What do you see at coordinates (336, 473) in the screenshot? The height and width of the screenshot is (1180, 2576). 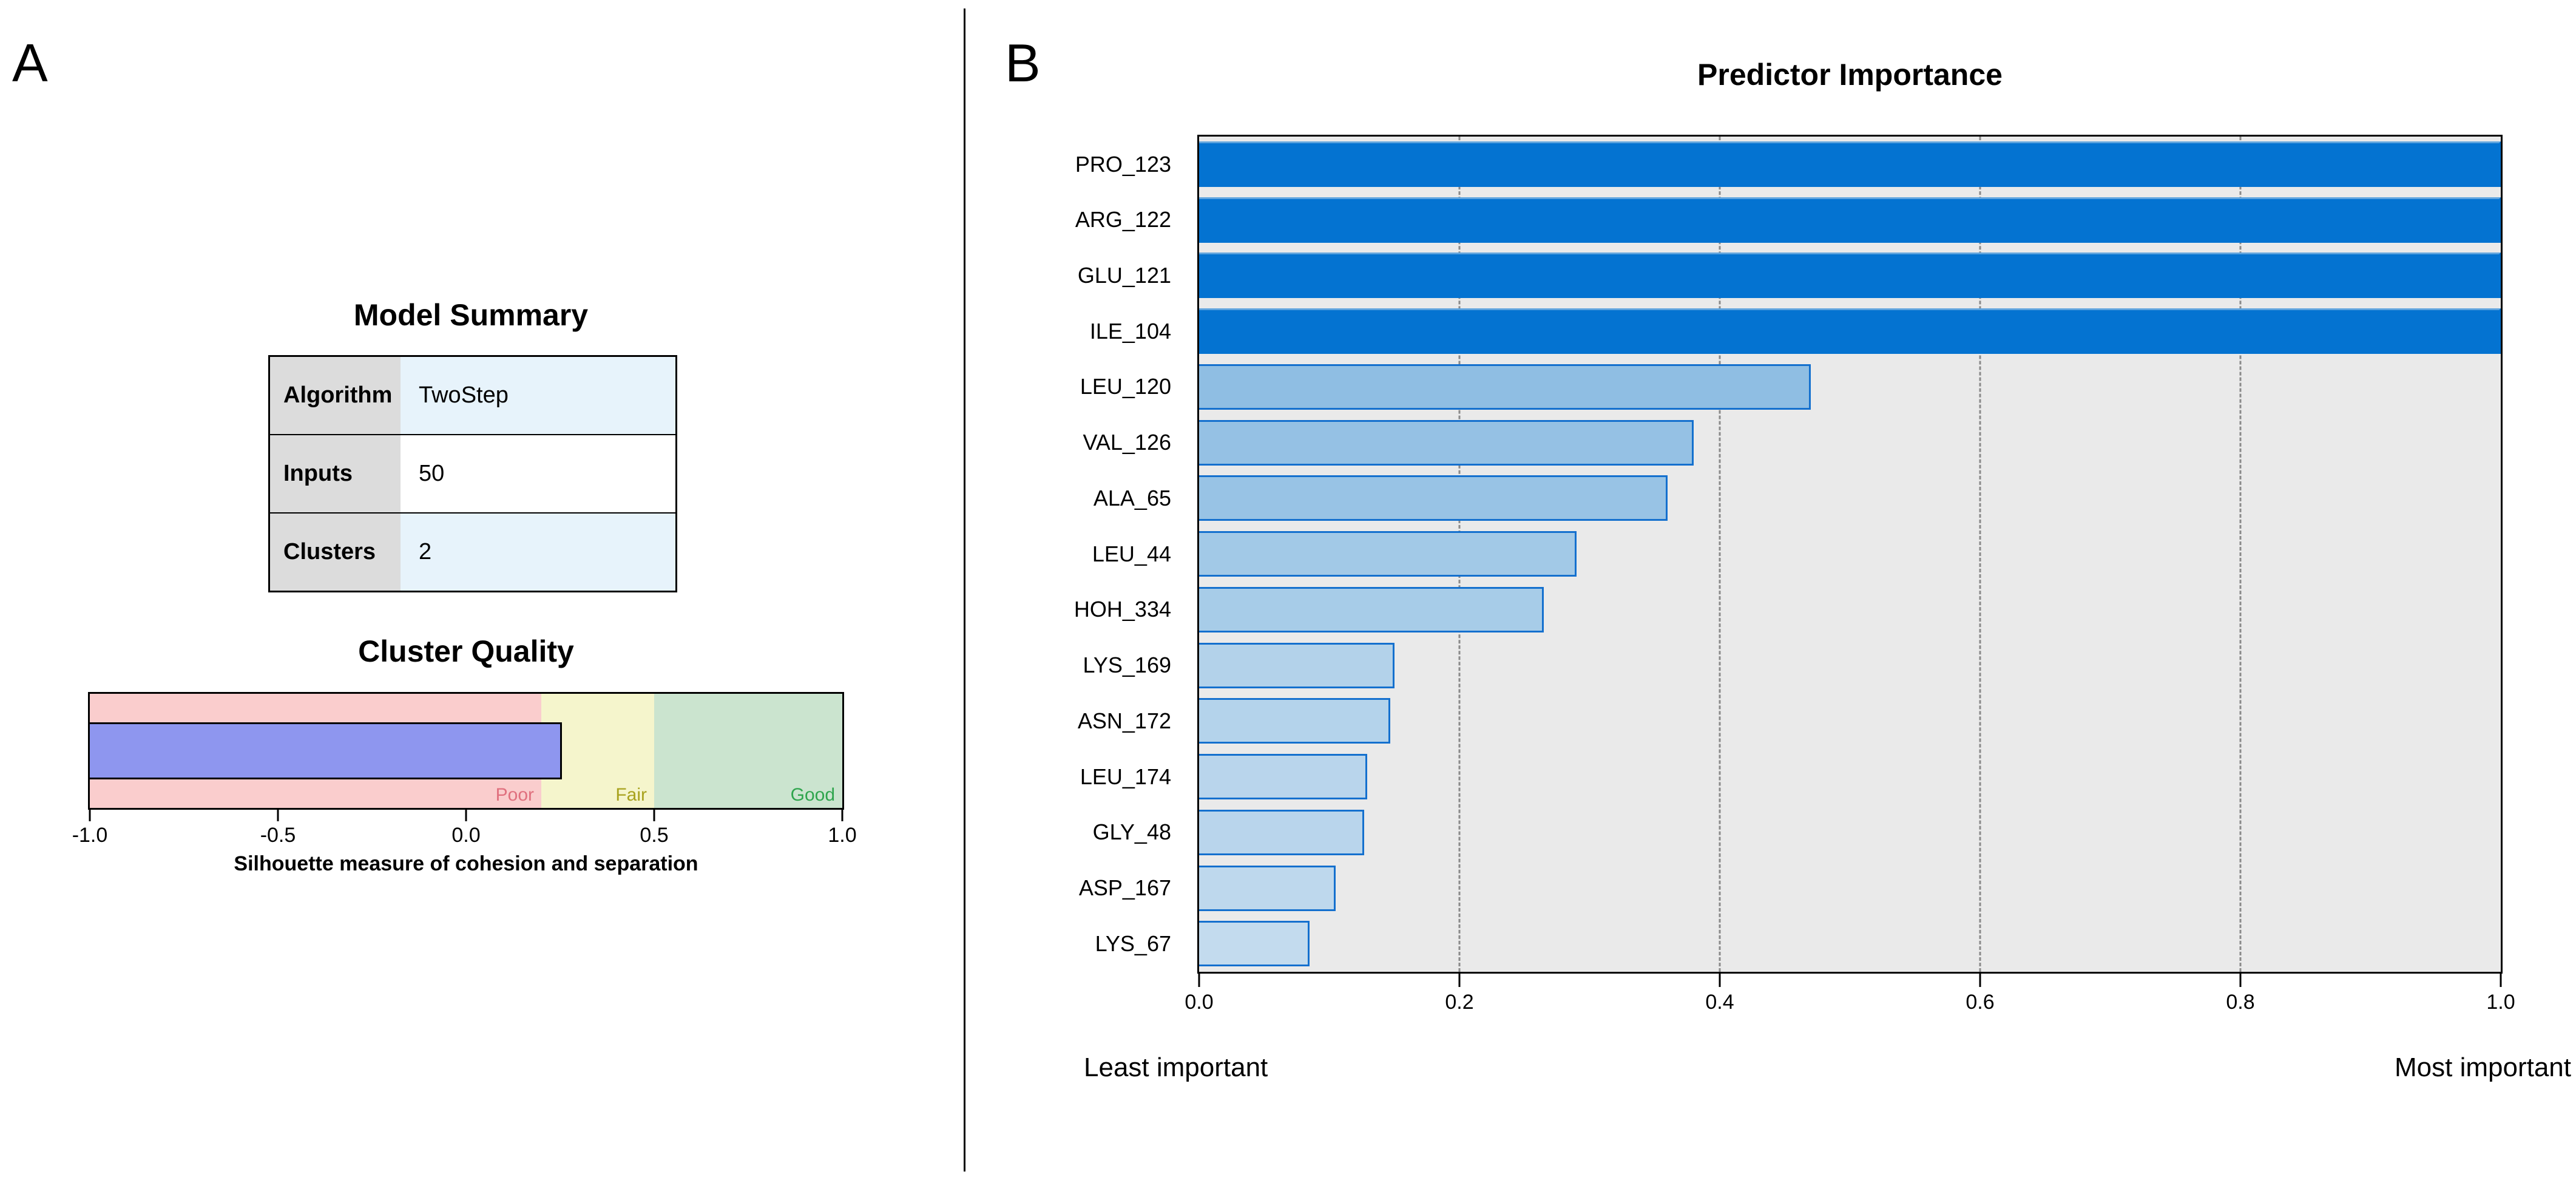 I see `table-row-label: Inputs` at bounding box center [336, 473].